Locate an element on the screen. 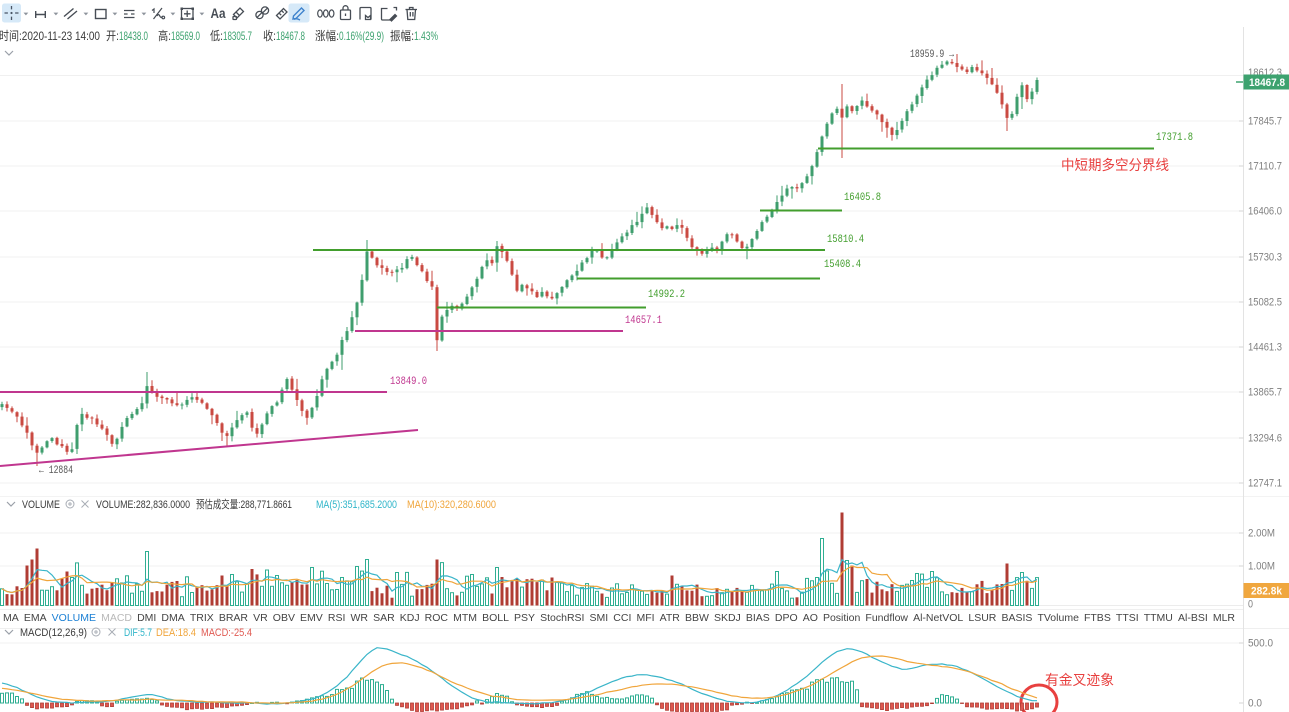 The height and width of the screenshot is (712, 1289). svg-text: 15082.5 is located at coordinates (1265, 303).